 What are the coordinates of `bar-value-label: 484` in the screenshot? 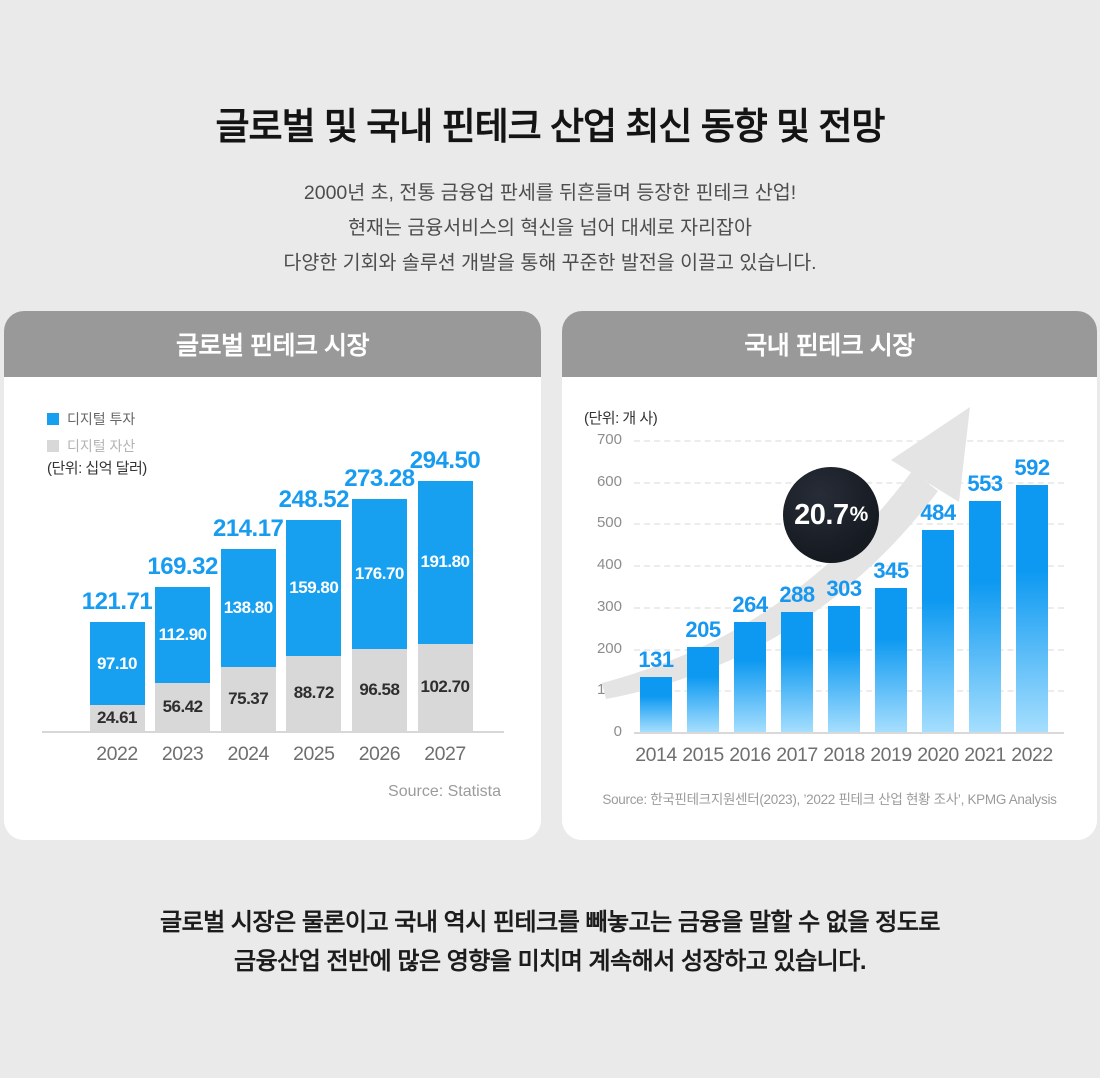 It's located at (938, 513).